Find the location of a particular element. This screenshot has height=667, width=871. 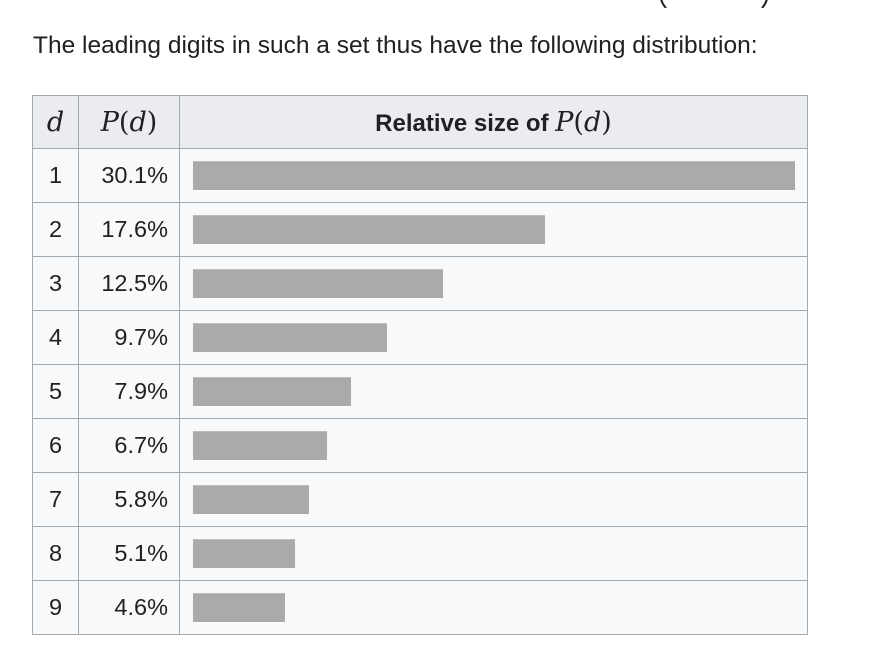

table-row: 6 6.7% is located at coordinates (420, 445).